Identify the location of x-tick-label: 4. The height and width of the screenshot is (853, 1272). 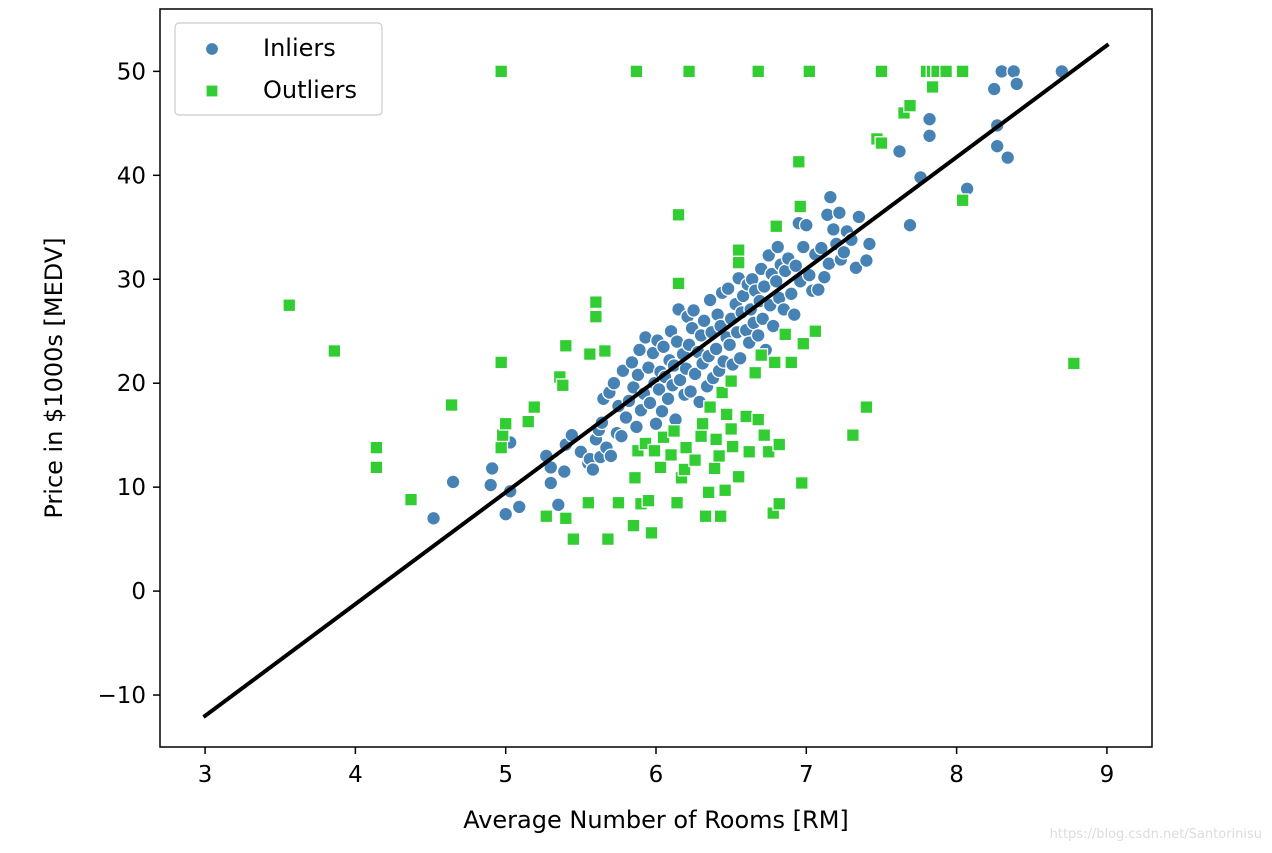
(355, 775).